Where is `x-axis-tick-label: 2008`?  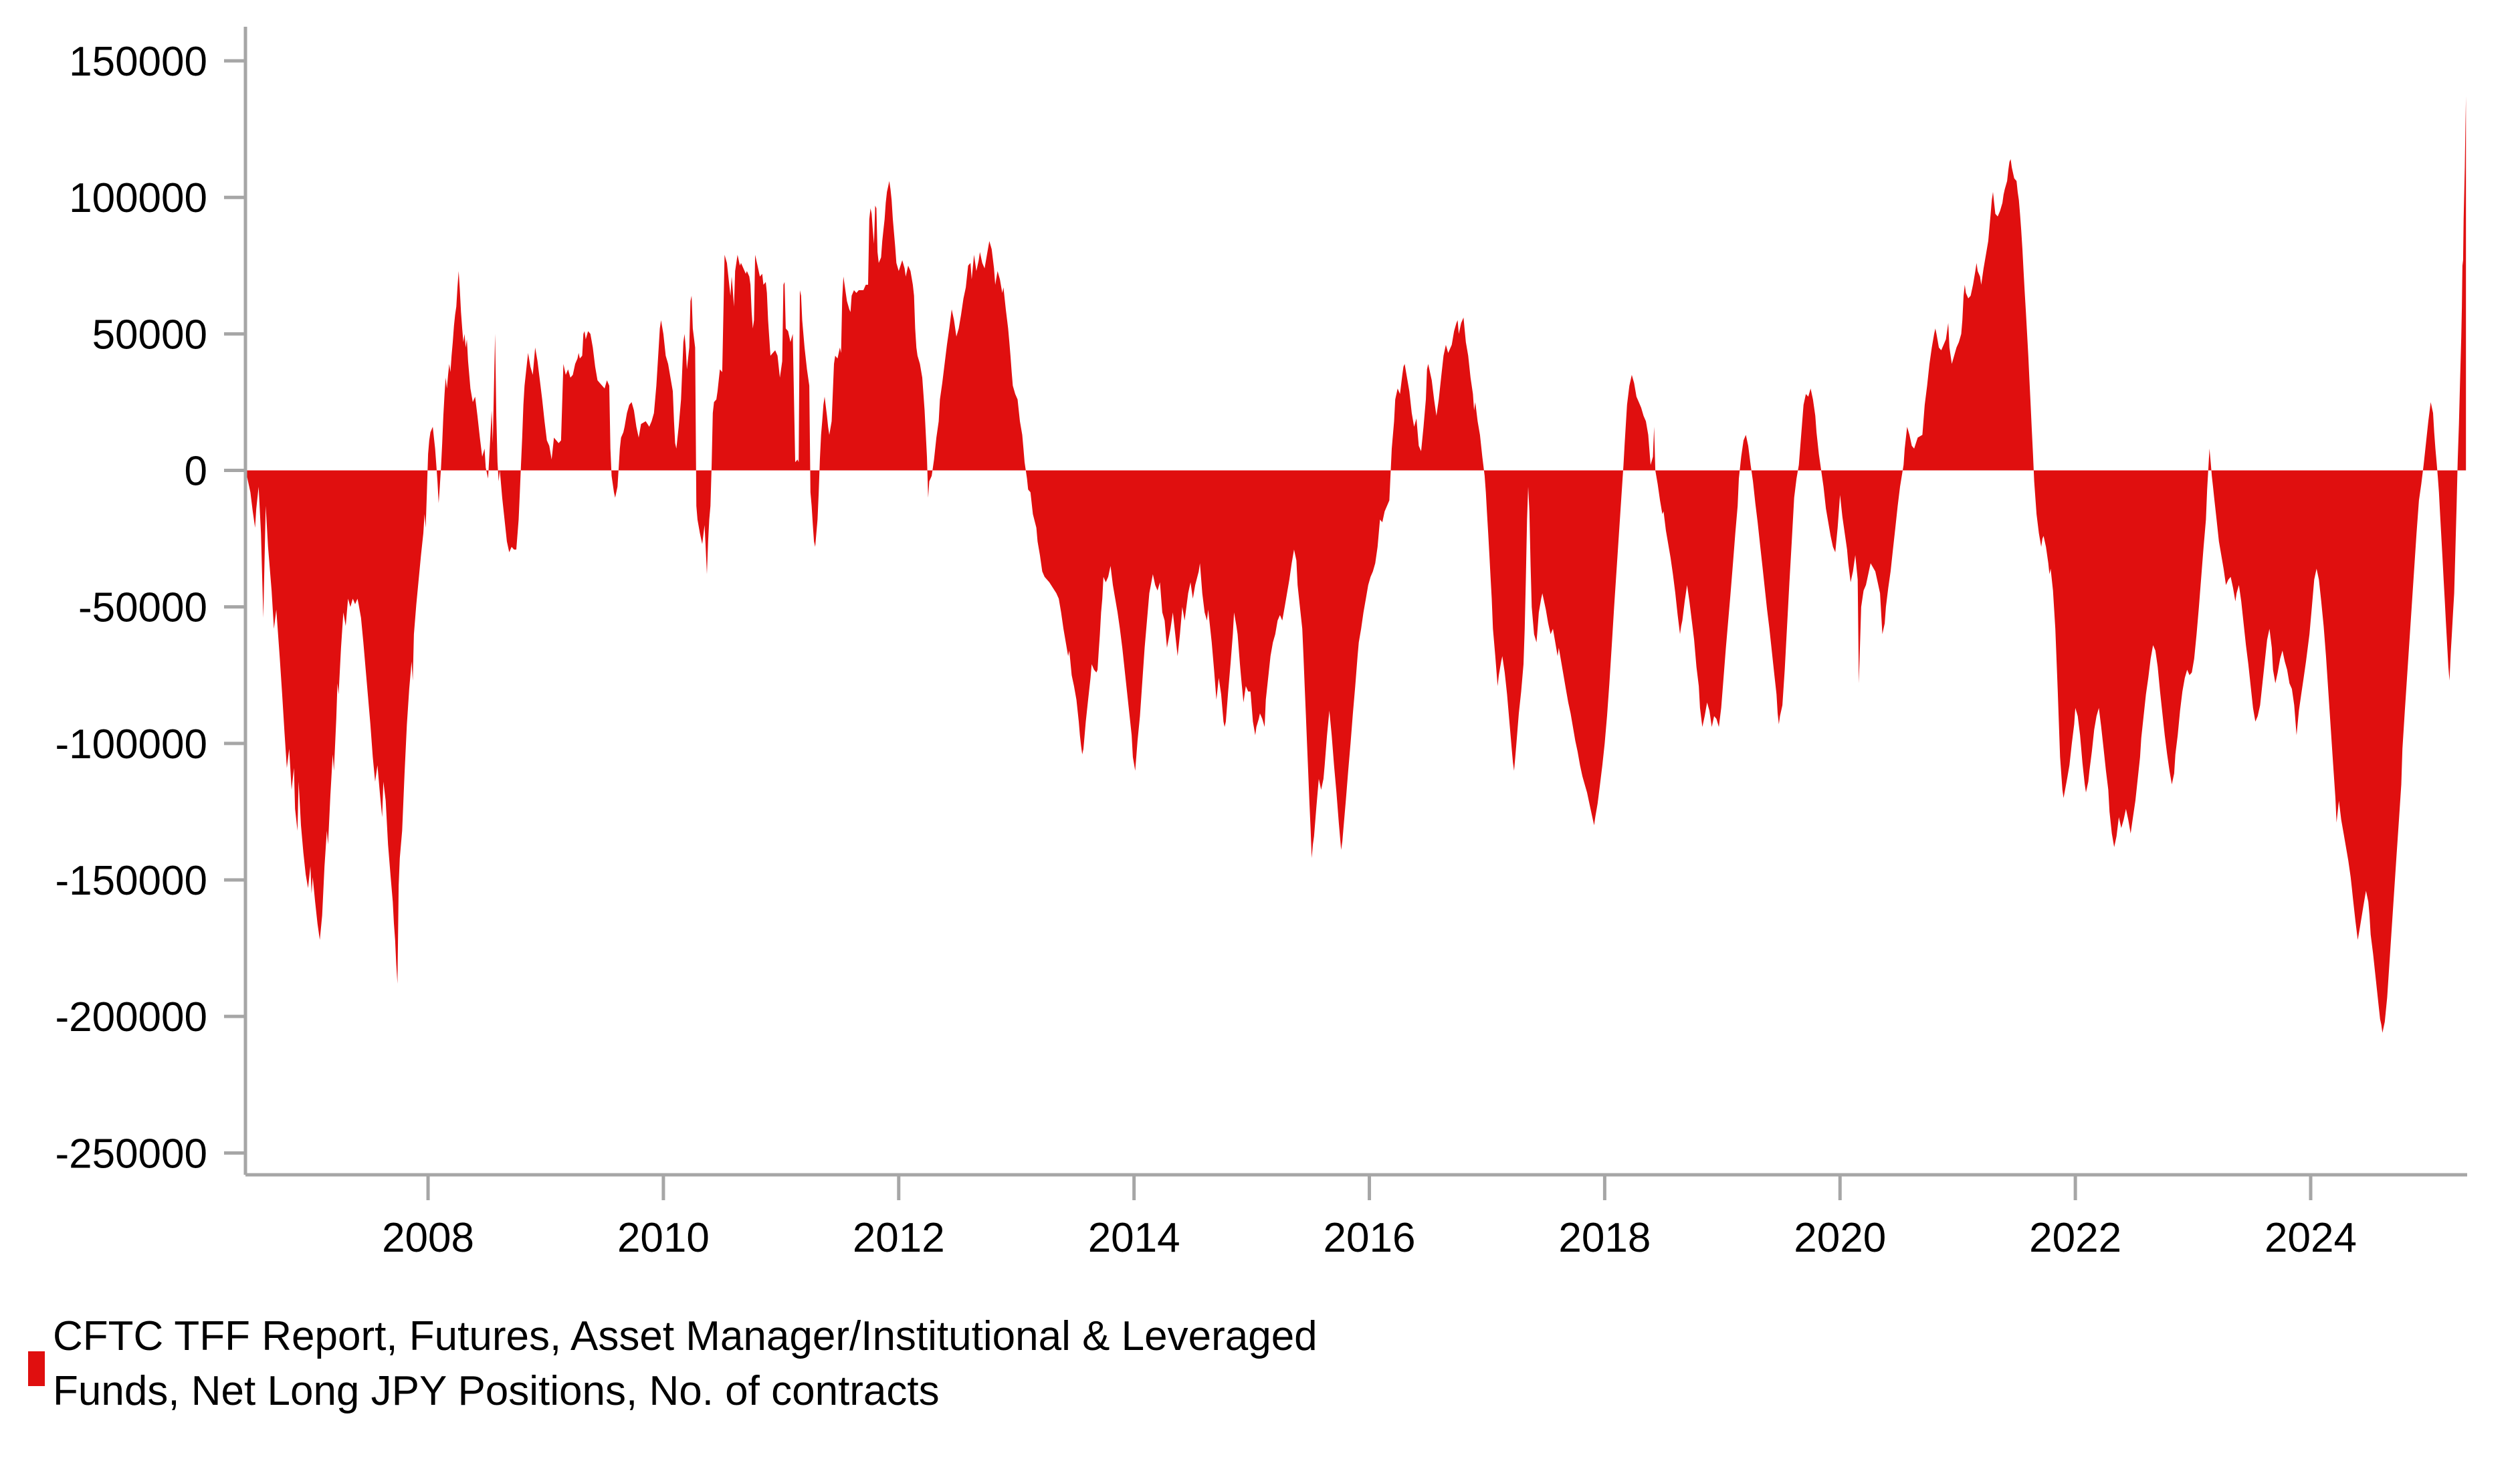
x-axis-tick-label: 2008 is located at coordinates (428, 1238).